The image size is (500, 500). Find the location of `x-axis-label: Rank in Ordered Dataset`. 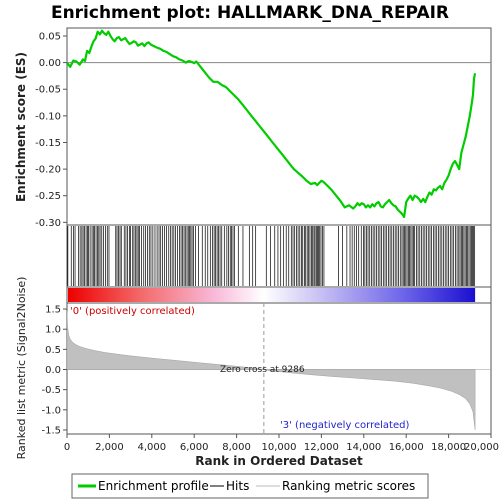

x-axis-label: Rank in Ordered Dataset is located at coordinates (279, 461).